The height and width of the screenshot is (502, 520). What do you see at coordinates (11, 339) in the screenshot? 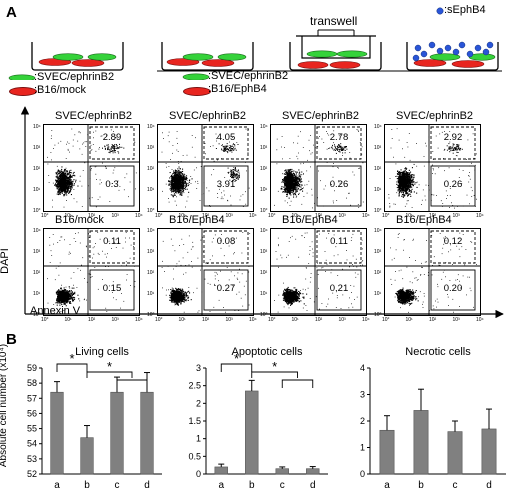
I see `panel-b-letter: B` at bounding box center [11, 339].